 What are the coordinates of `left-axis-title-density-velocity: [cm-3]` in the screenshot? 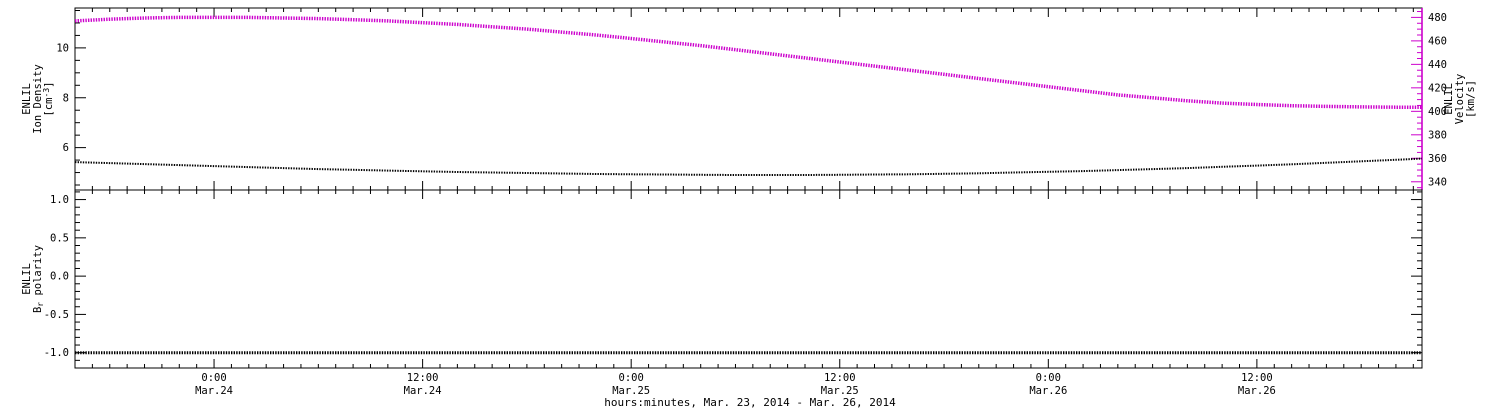 It's located at (48, 99).